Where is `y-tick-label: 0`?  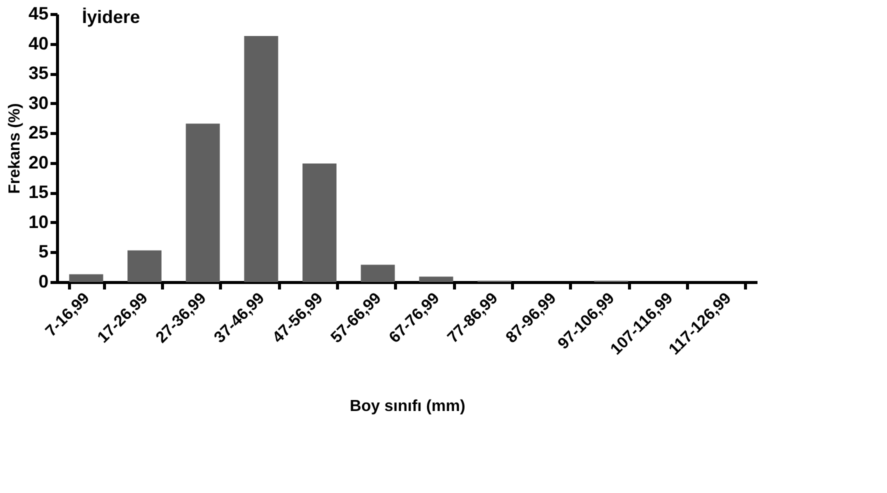
y-tick-label: 0 is located at coordinates (43, 282).